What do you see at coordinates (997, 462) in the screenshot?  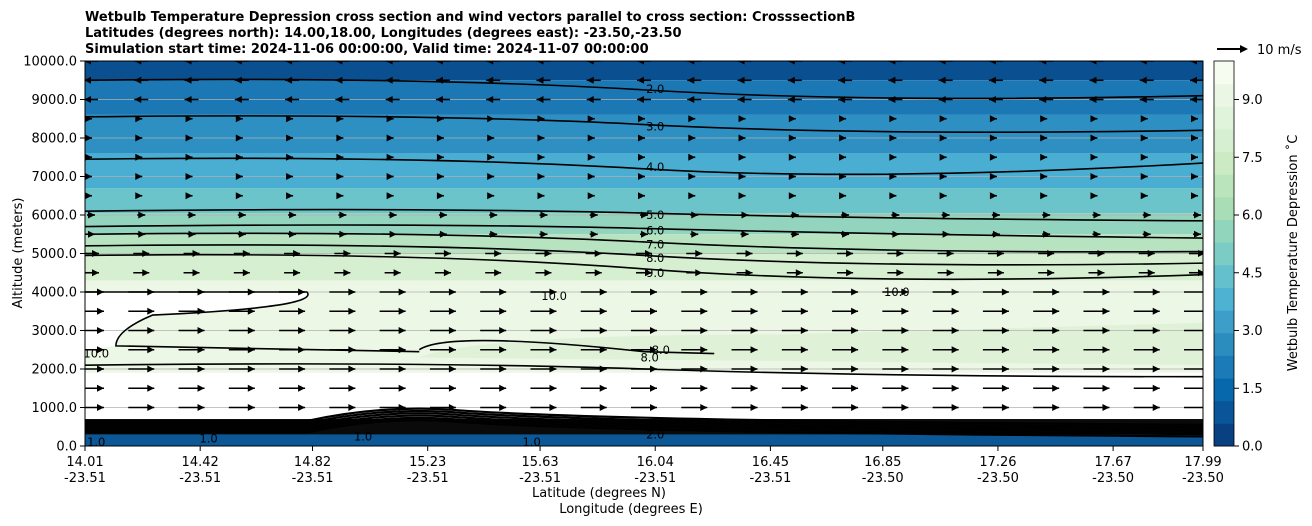 I see `x-tick-label-lat: 17.26` at bounding box center [997, 462].